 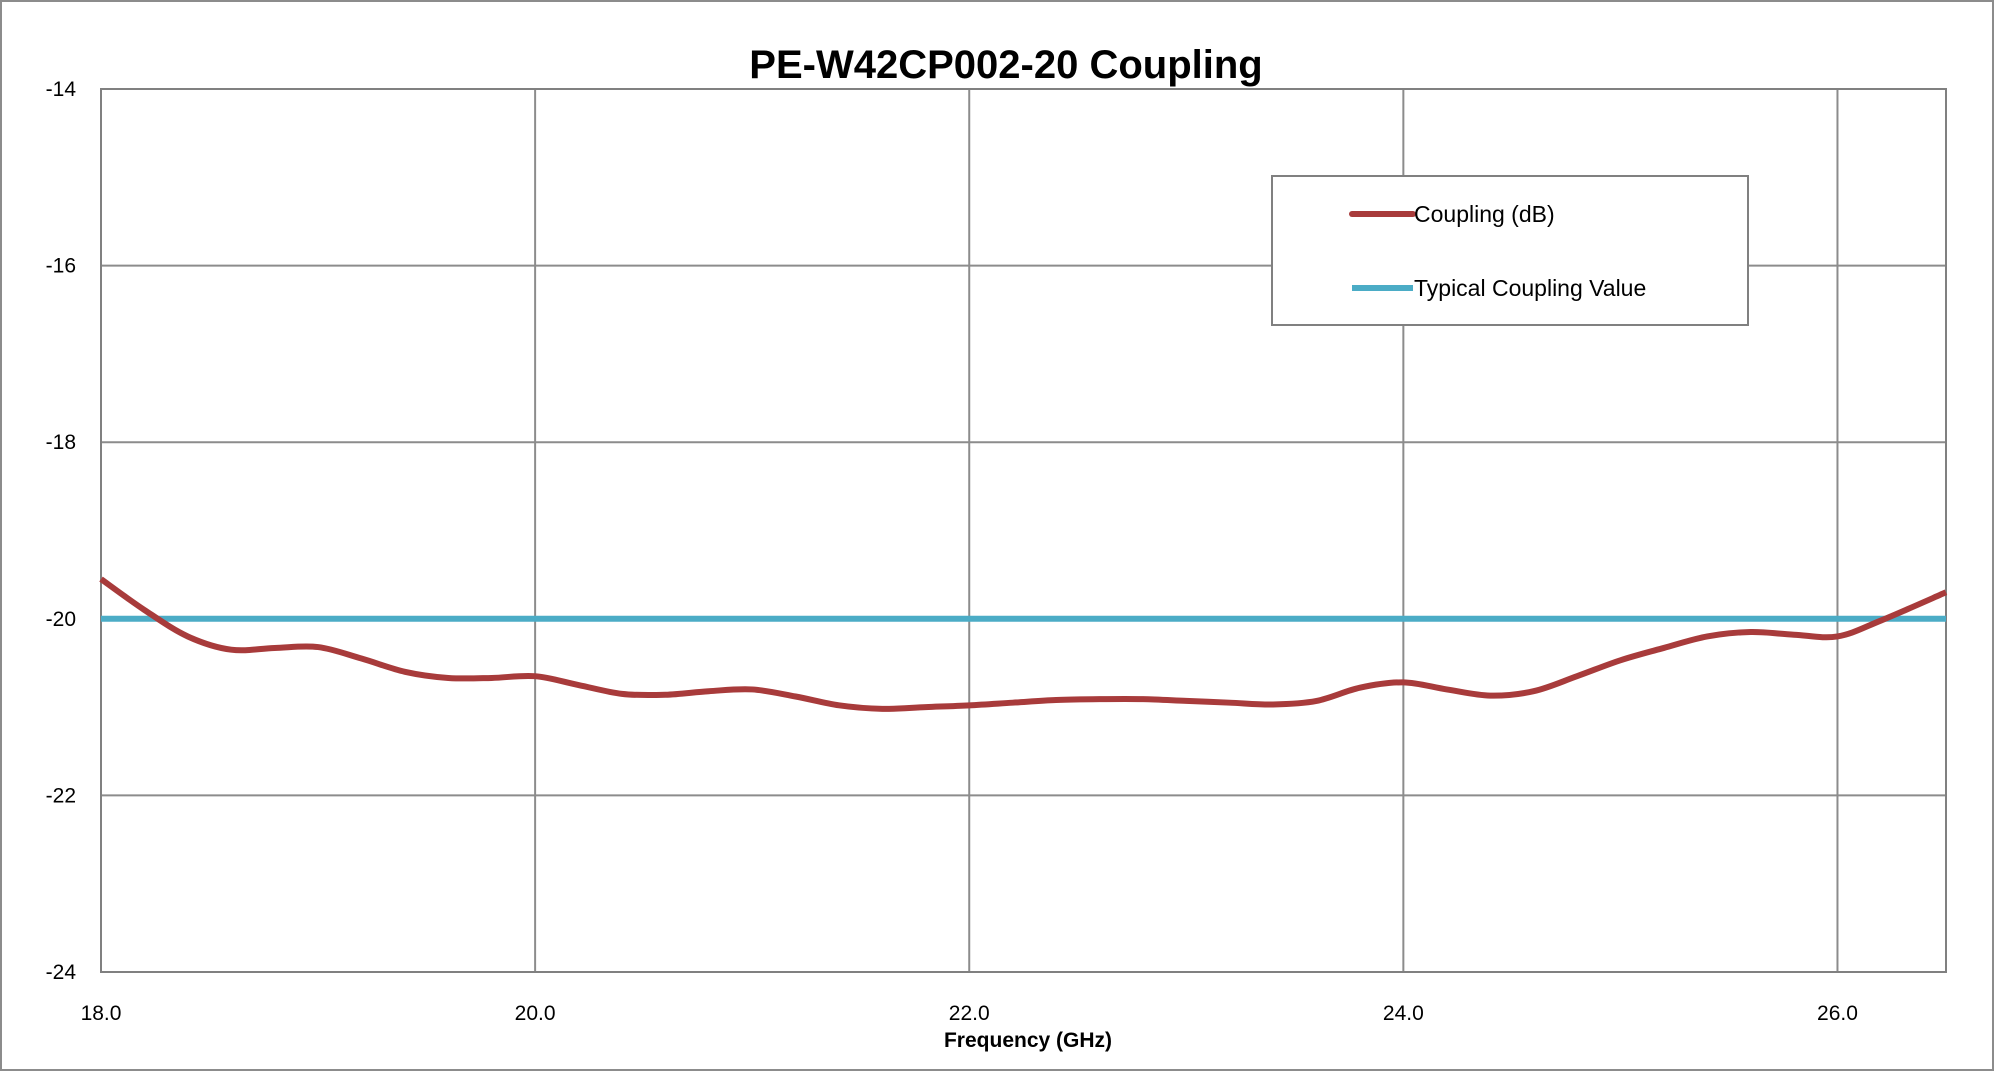 I want to click on y-tick-label: -22, so click(x=61, y=795).